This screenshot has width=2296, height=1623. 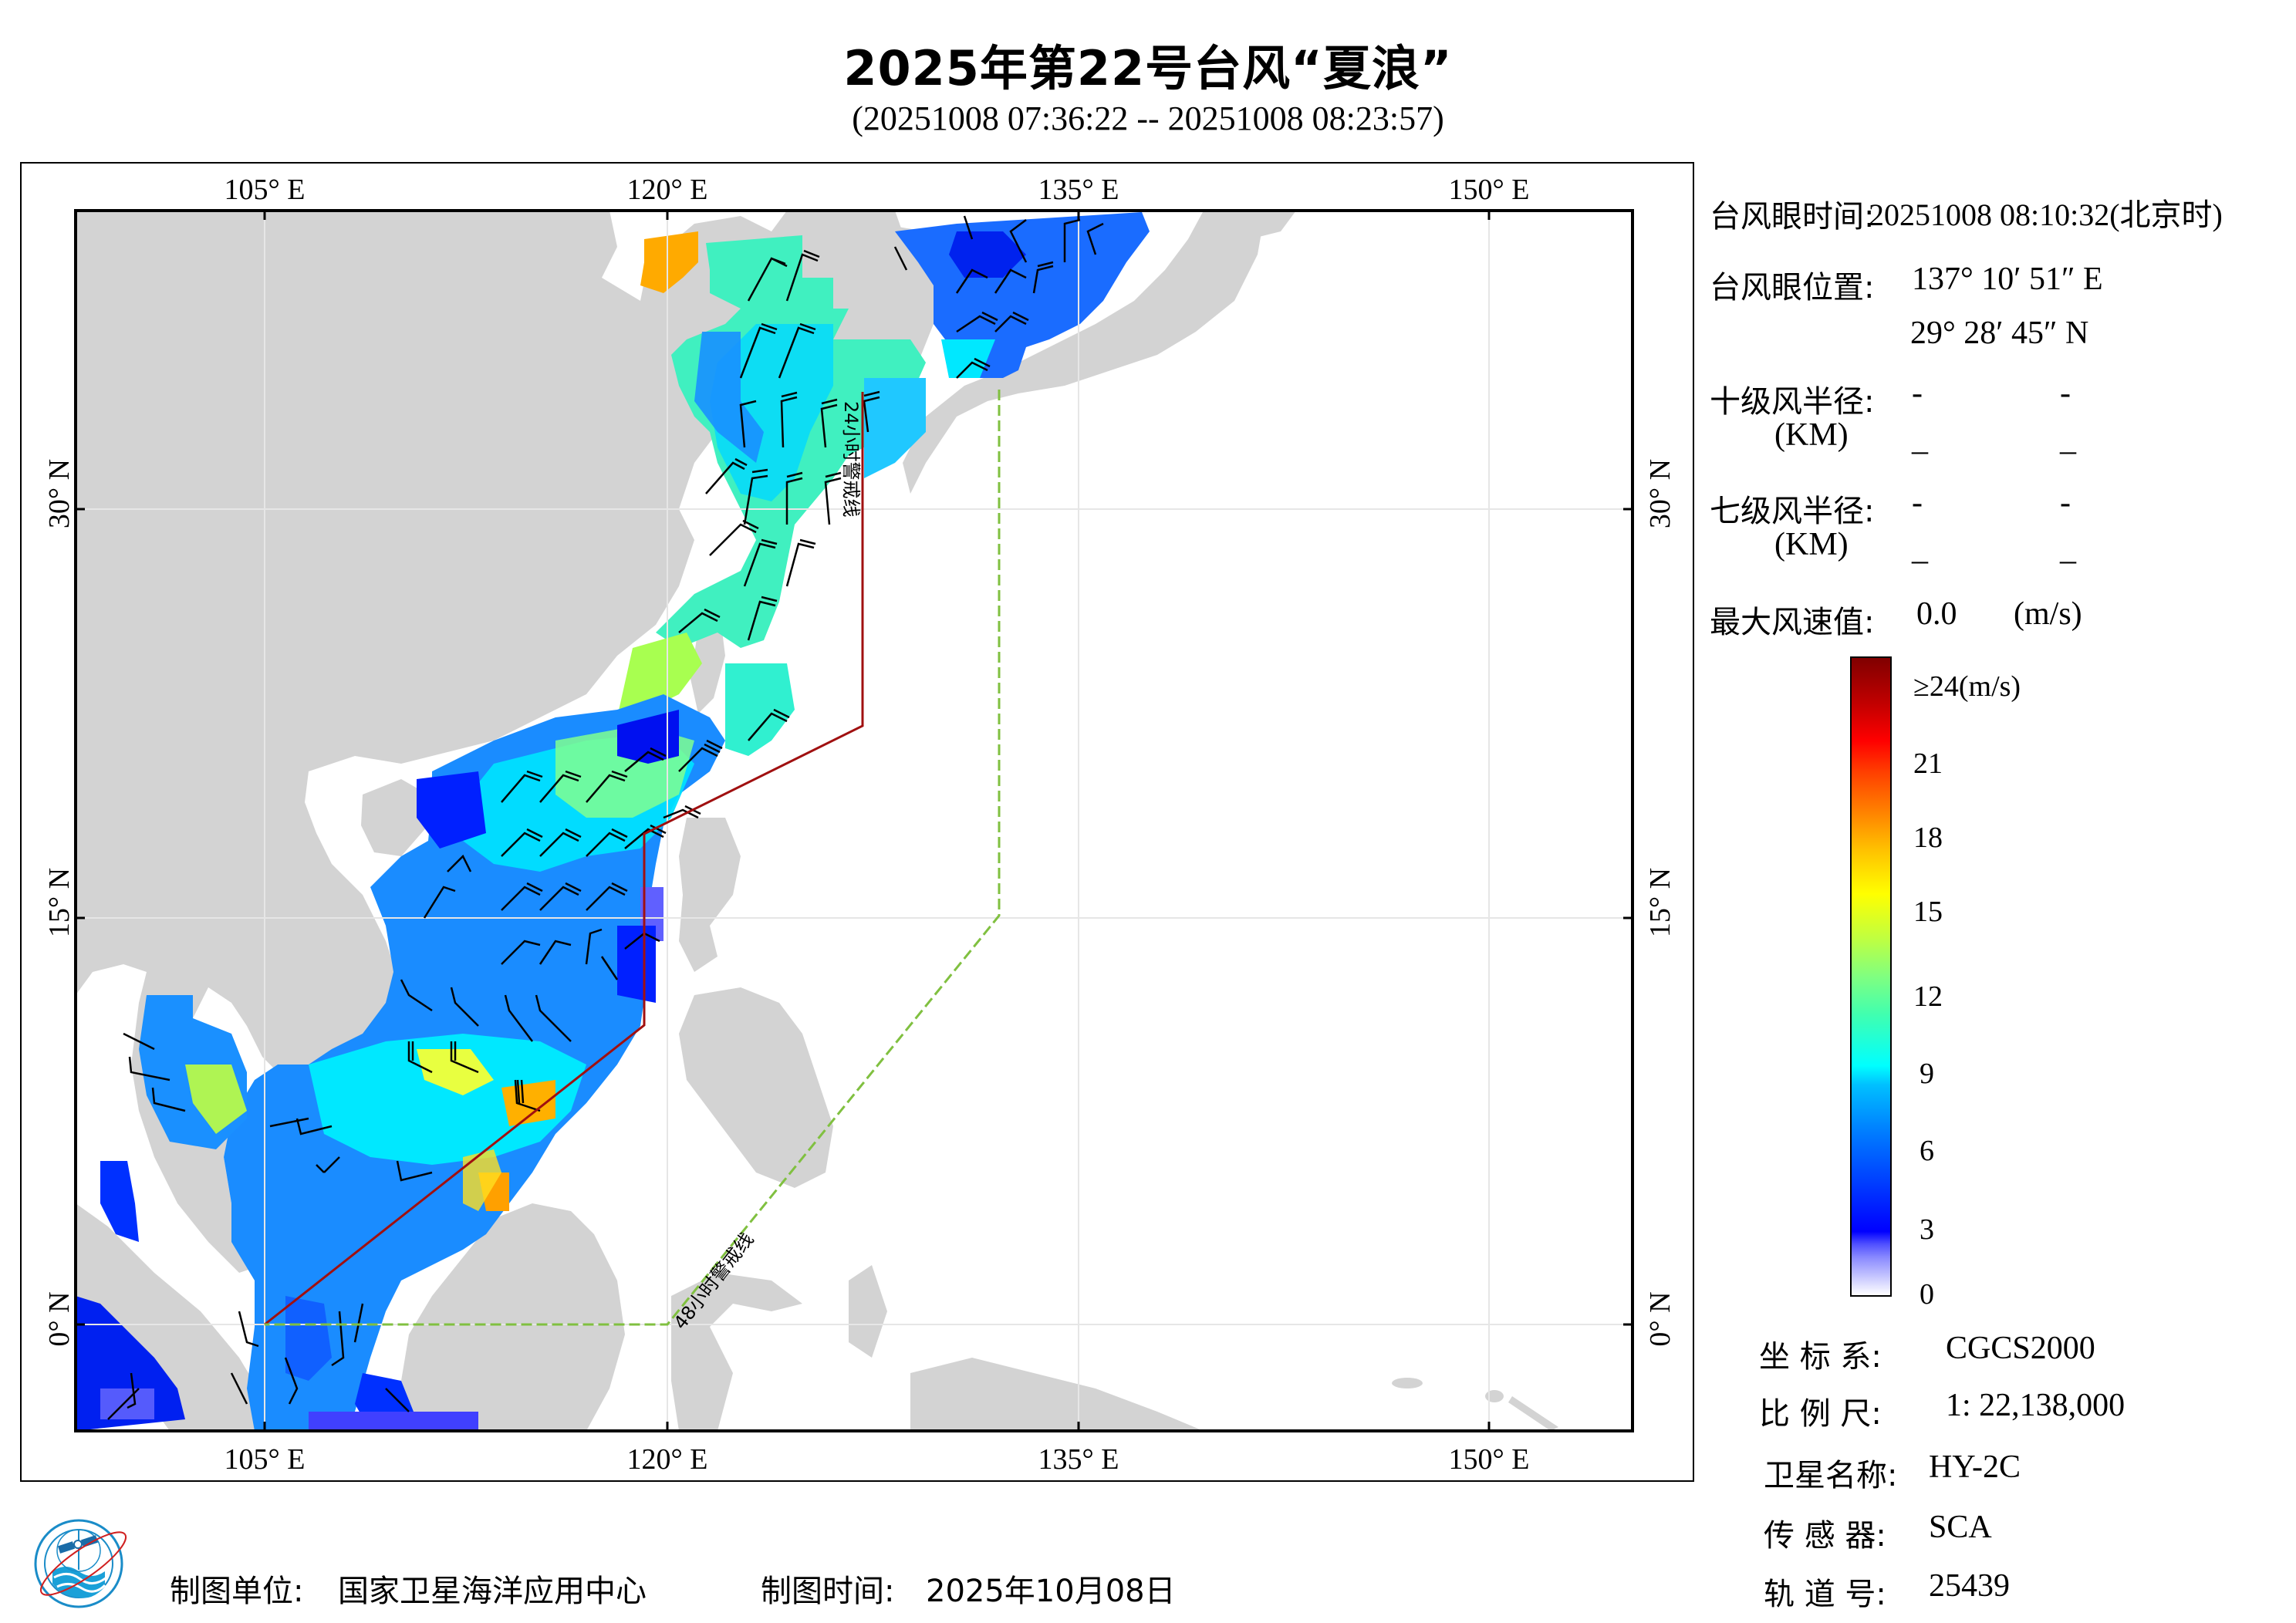 What do you see at coordinates (851, 459) in the screenshot?
I see `warning-24h-label: 24小时警戒线` at bounding box center [851, 459].